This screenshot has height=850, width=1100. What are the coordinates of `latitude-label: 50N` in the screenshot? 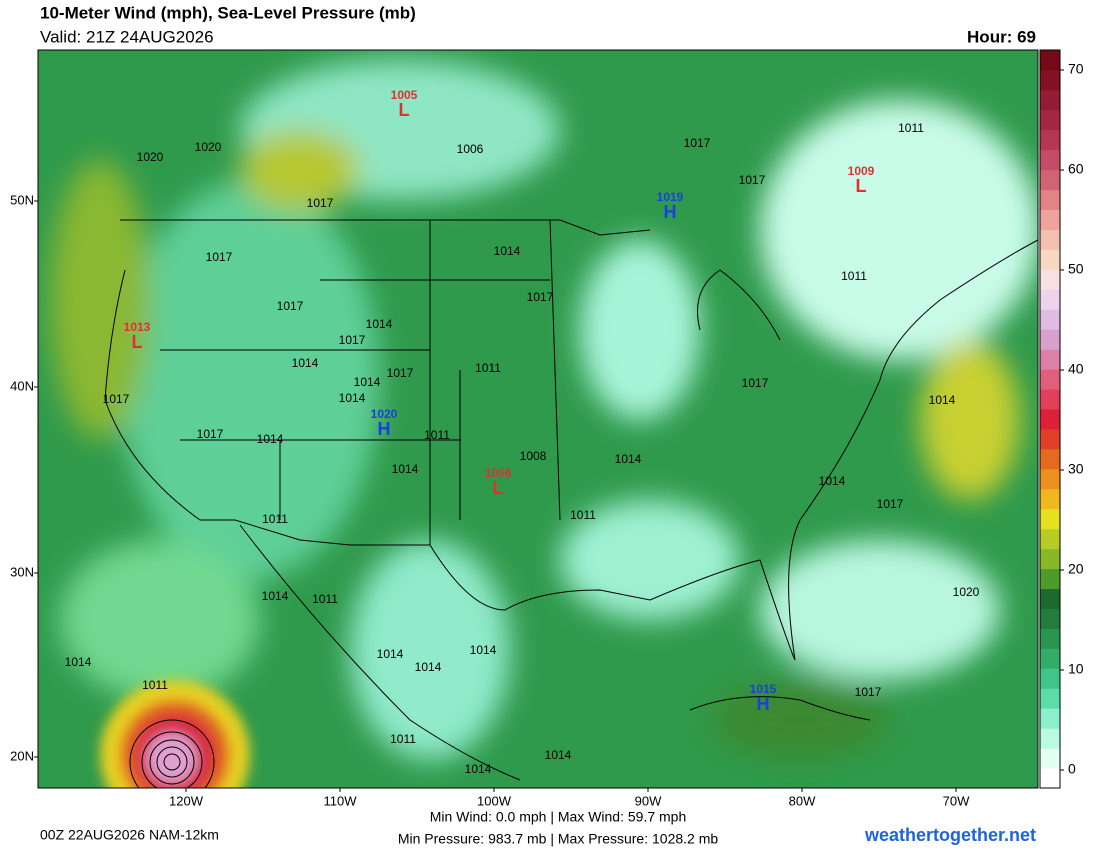 It's located at (22, 199).